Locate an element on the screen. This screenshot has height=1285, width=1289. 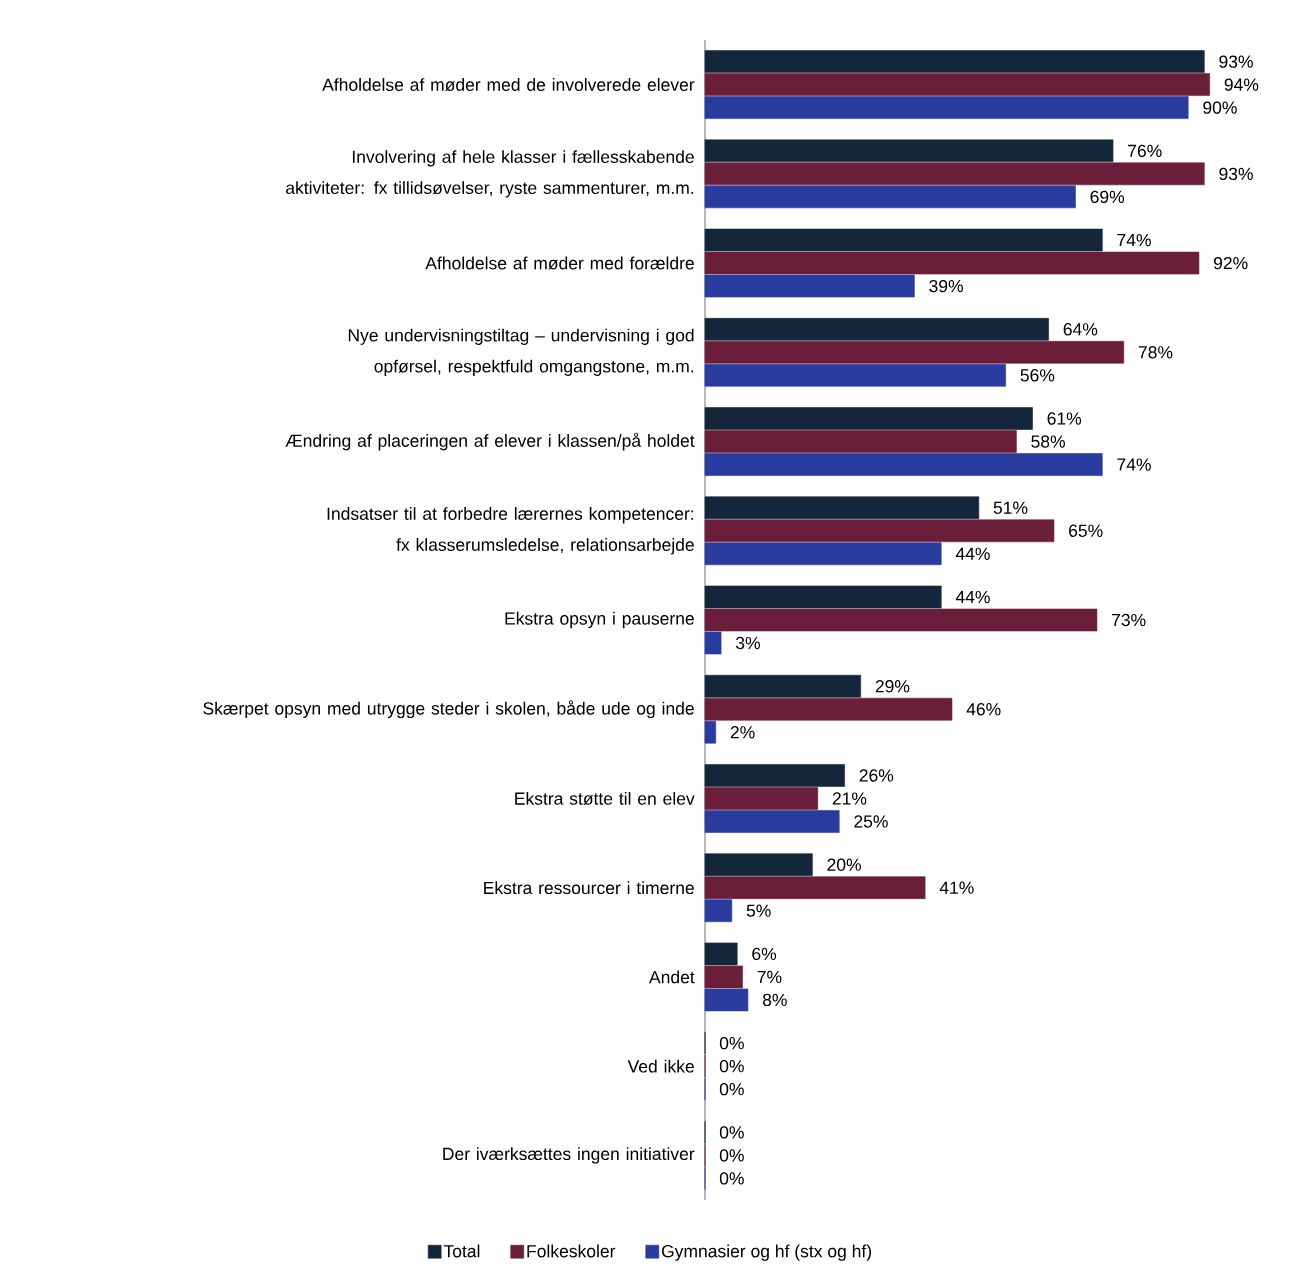
data-label: 58% is located at coordinates (1048, 441).